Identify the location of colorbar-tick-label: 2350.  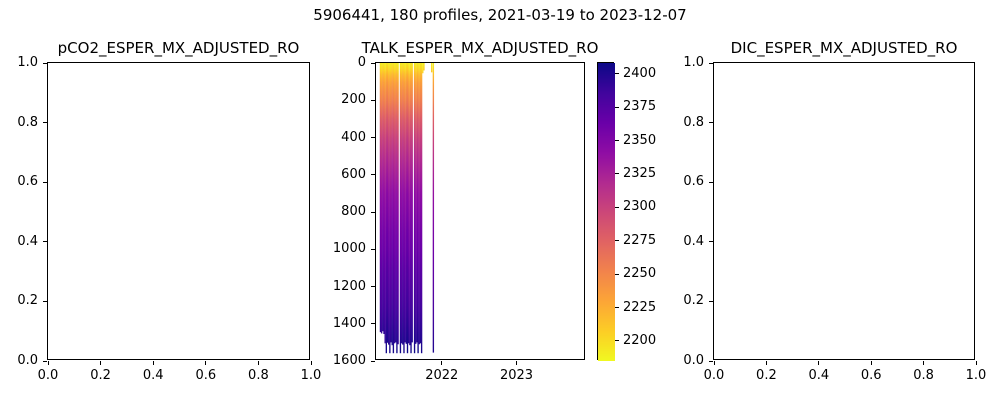
(640, 140).